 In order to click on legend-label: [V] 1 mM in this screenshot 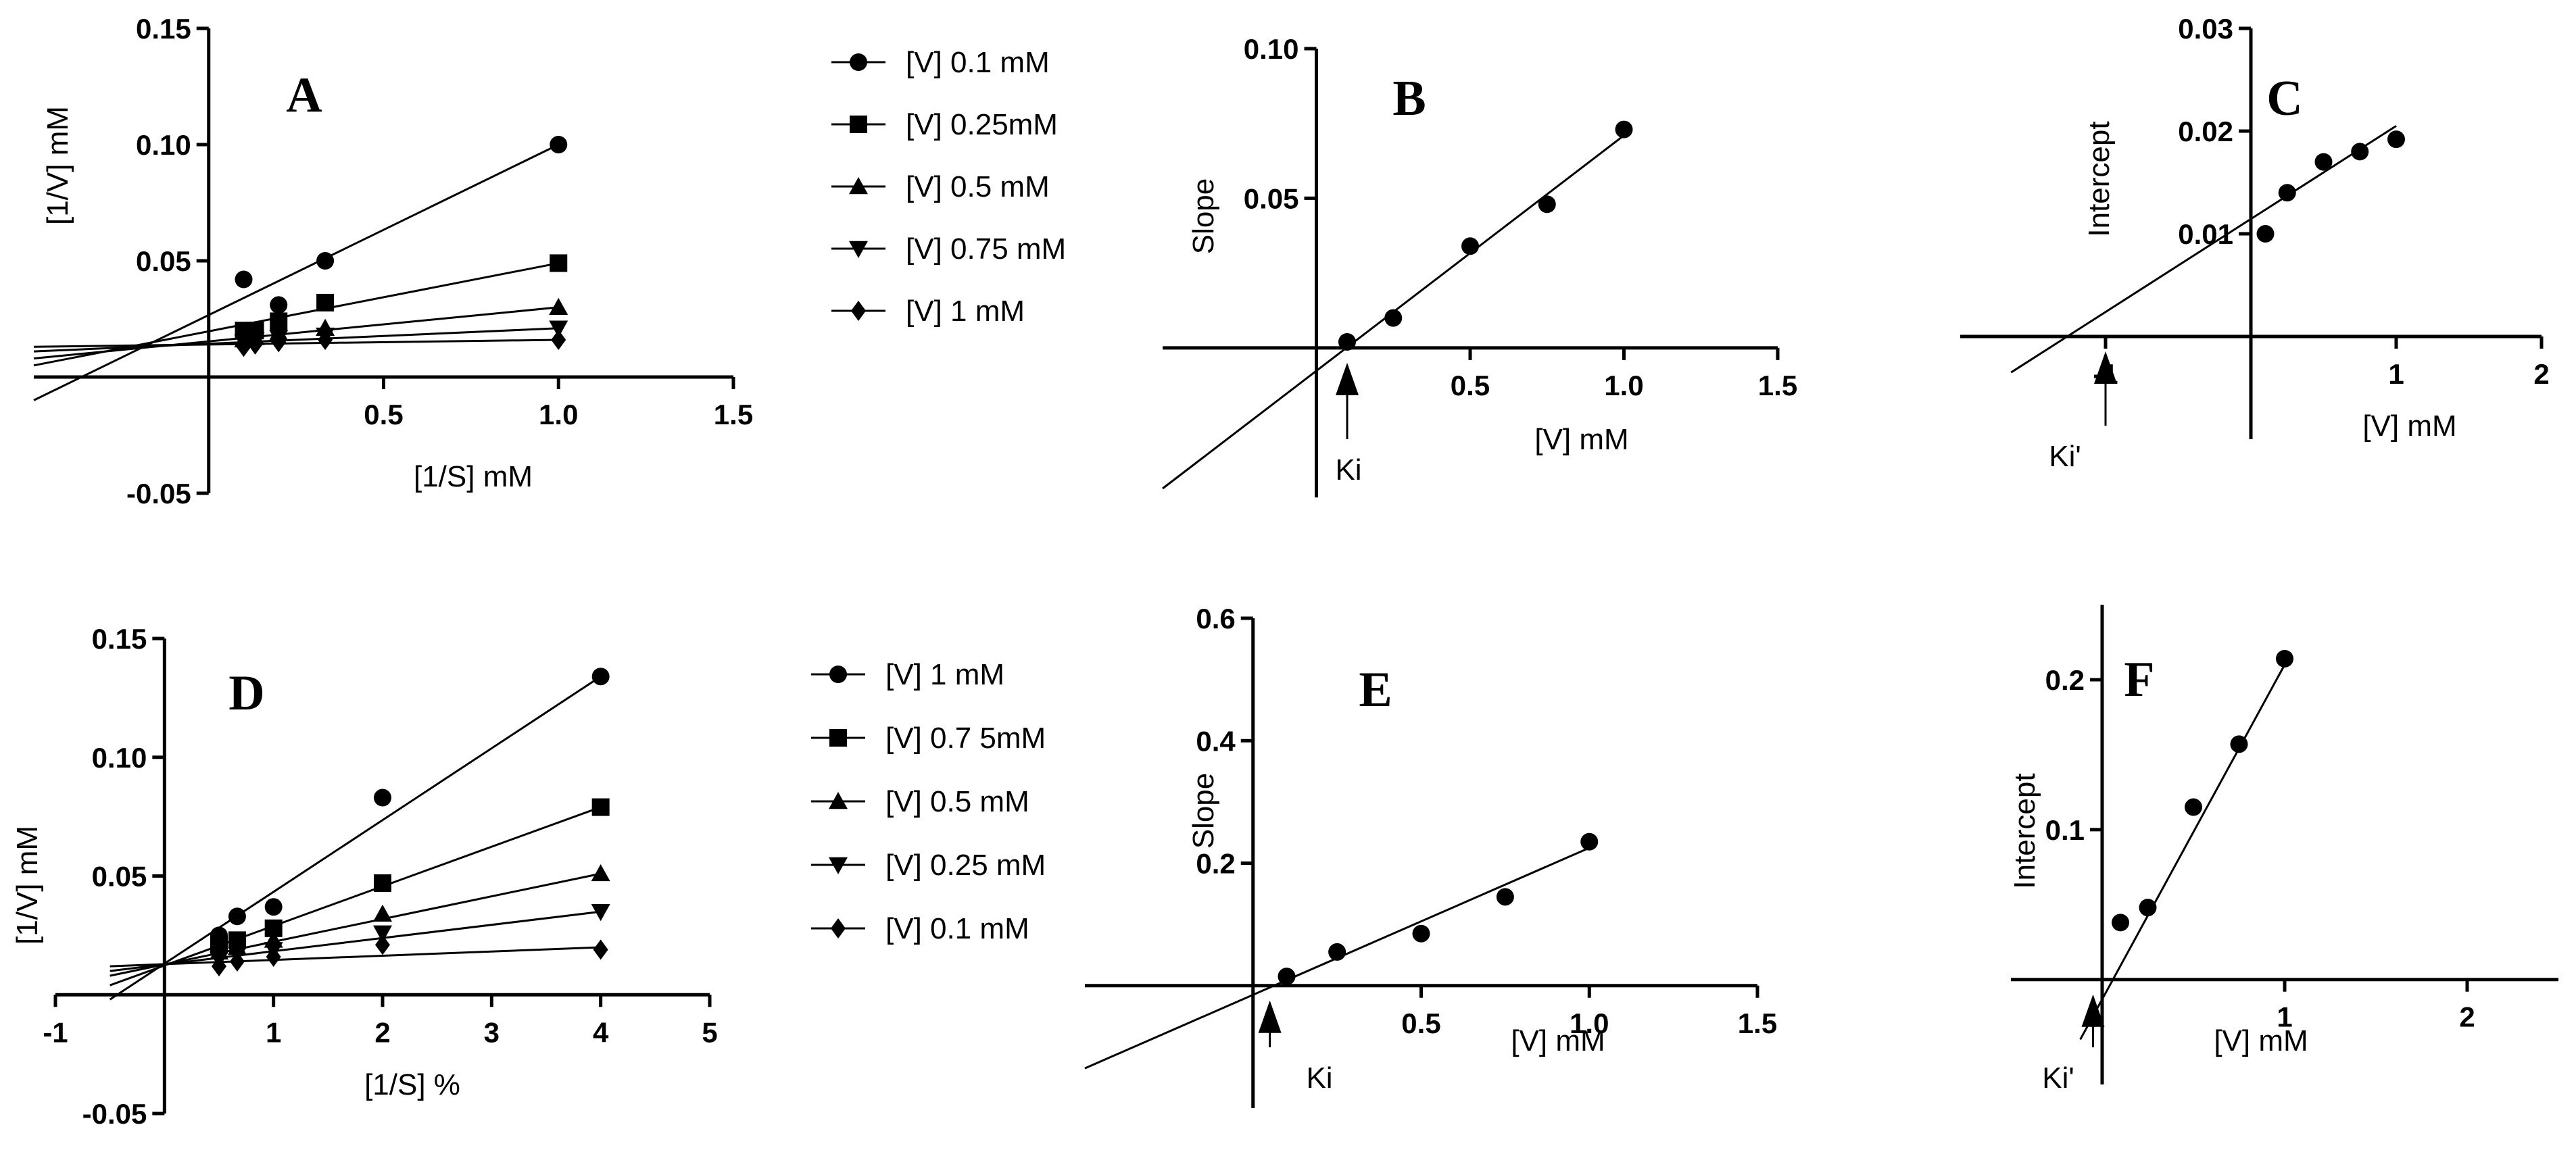, I will do `click(944, 674)`.